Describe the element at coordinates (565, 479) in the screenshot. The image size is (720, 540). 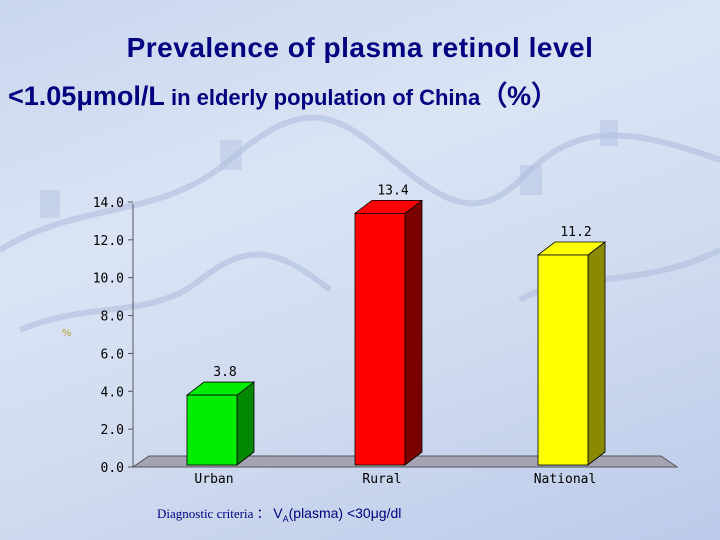
I see `x-category-label: National` at that location.